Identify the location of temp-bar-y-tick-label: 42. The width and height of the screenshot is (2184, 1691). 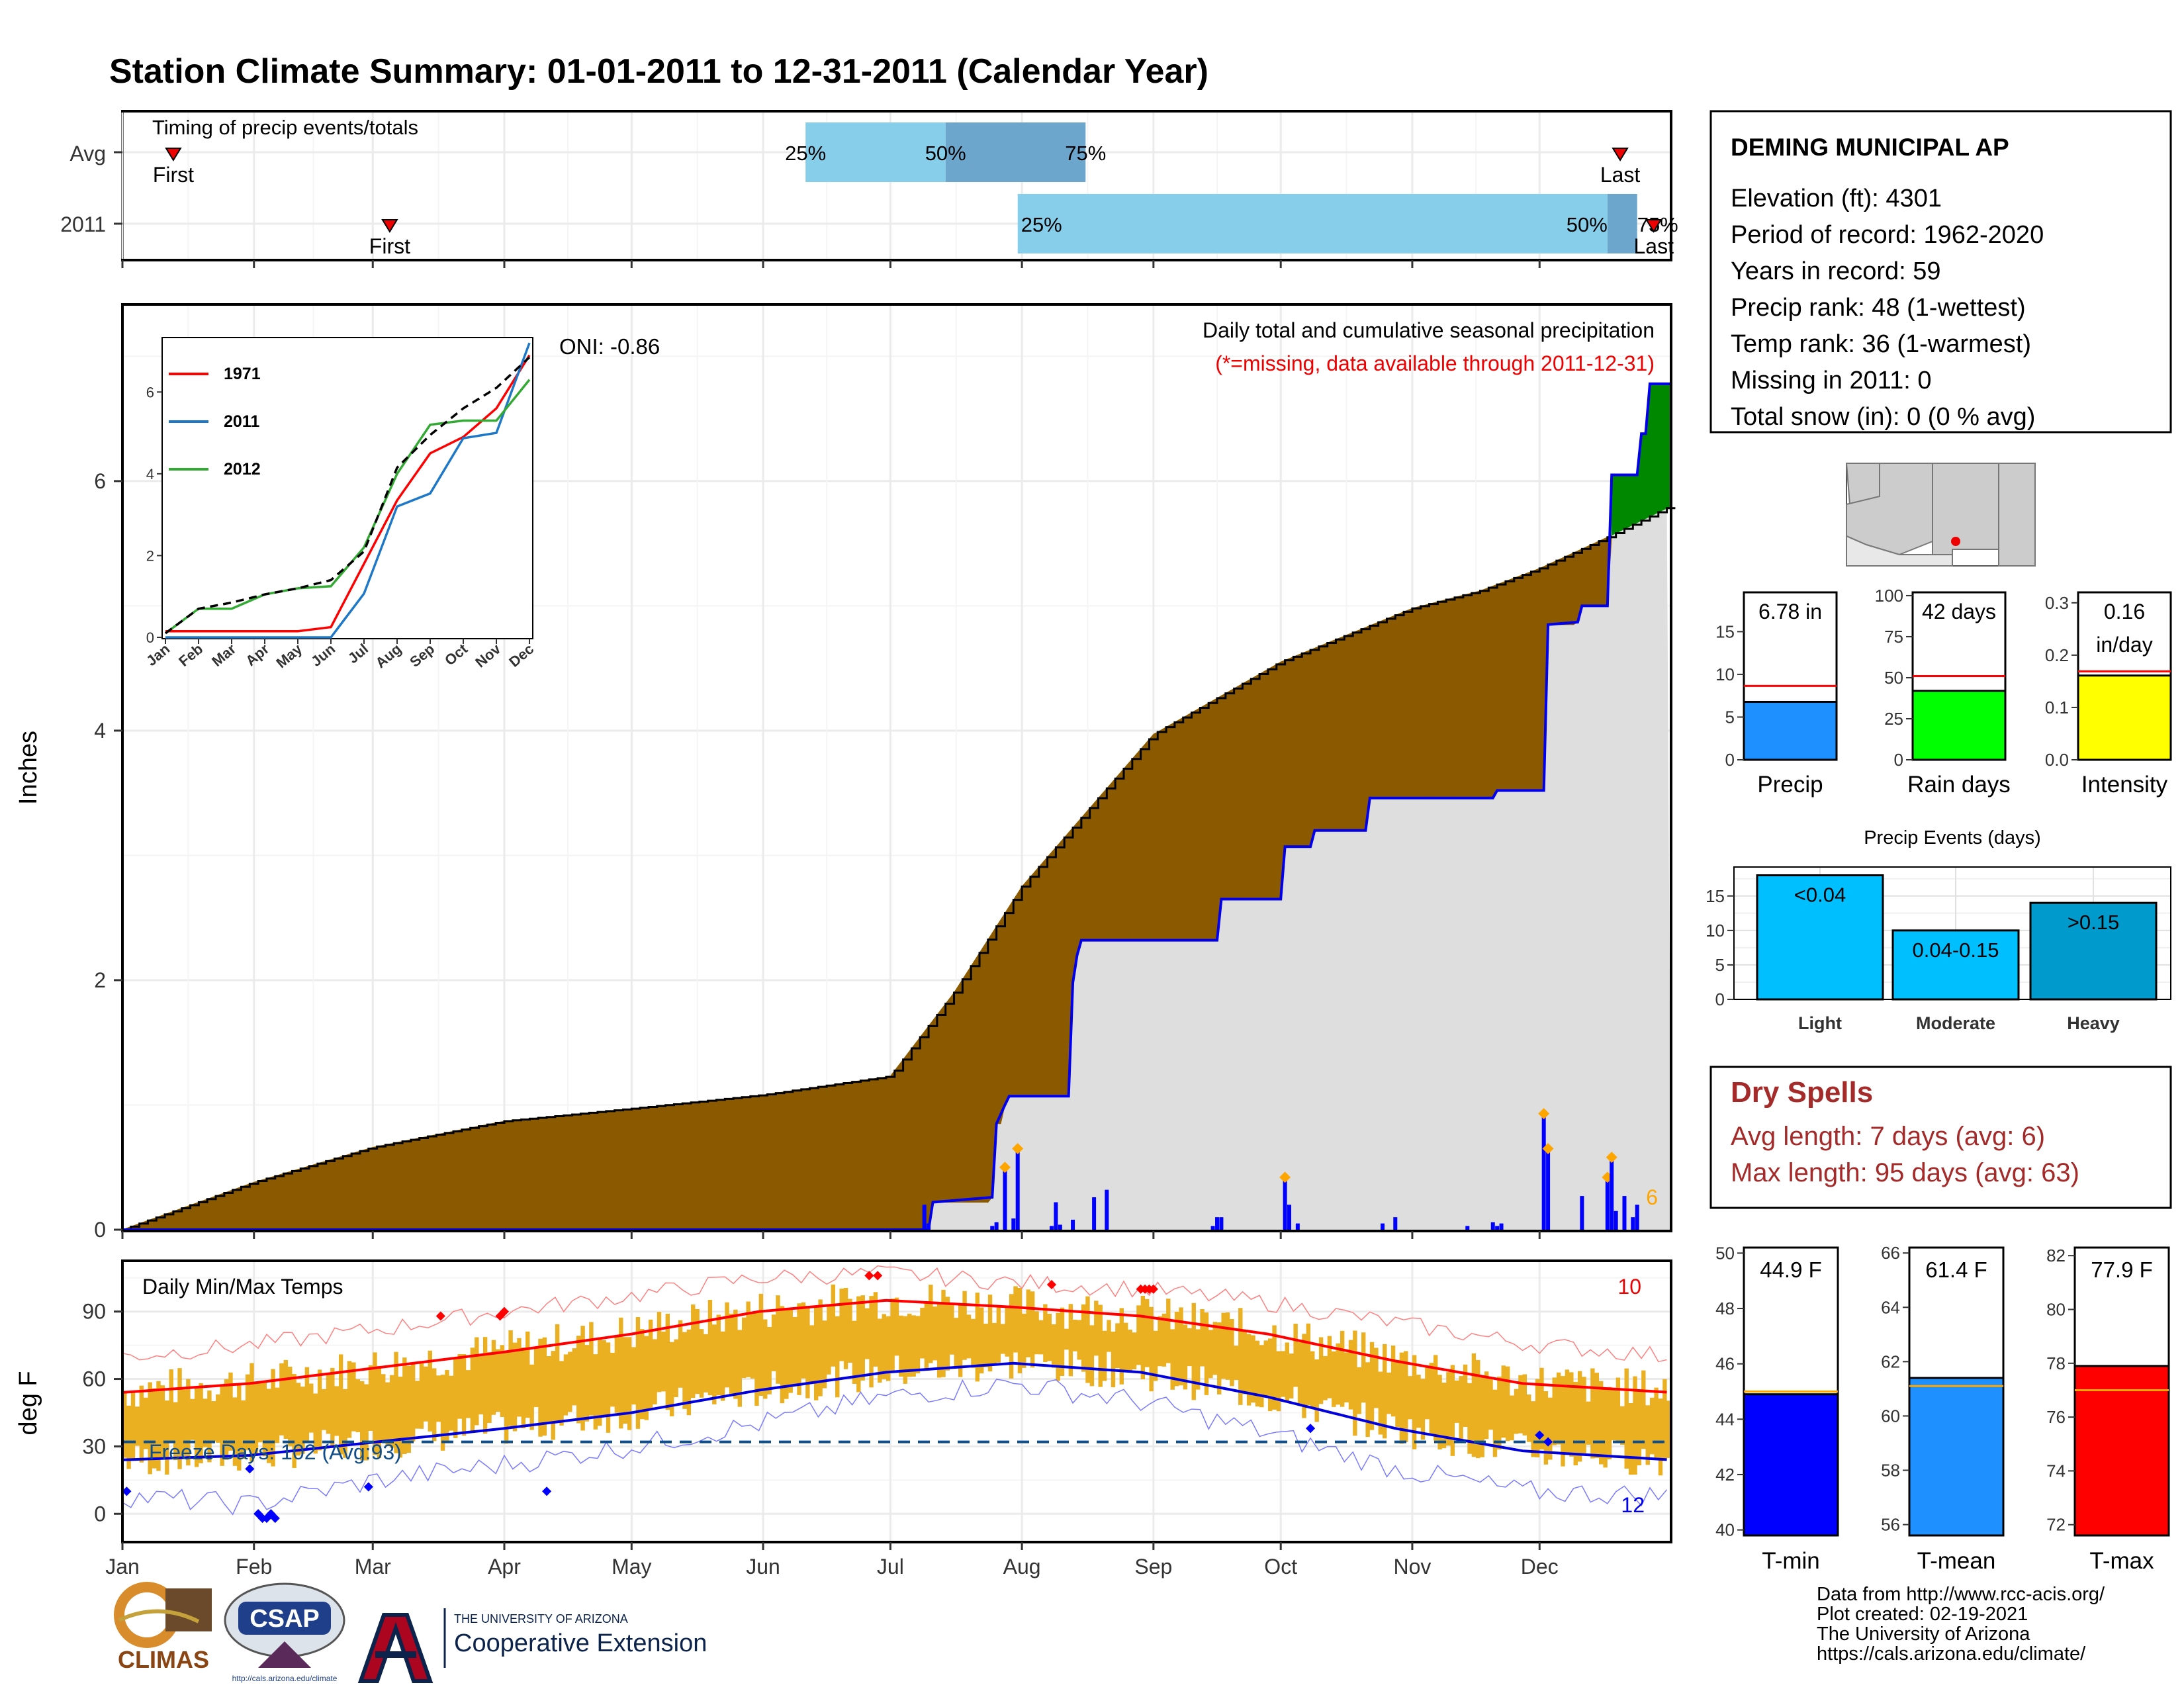
(1725, 1475).